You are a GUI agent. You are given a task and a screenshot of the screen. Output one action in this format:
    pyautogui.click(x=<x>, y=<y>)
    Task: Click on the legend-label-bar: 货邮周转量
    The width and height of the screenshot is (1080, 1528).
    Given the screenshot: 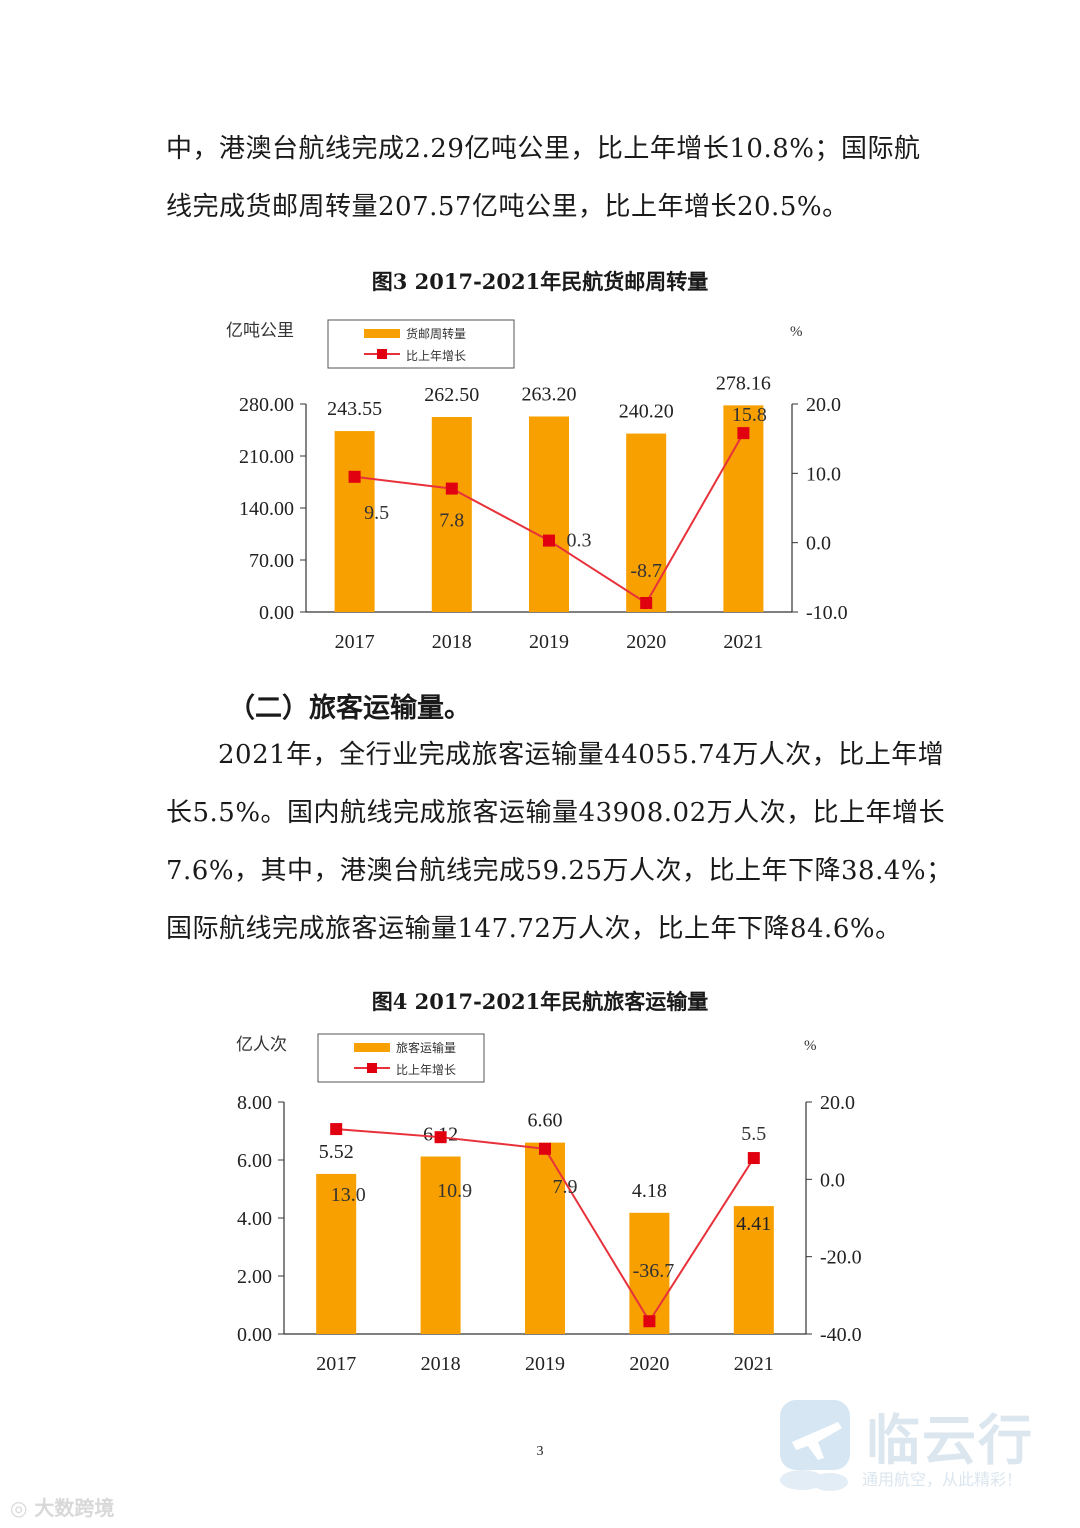 What is the action you would take?
    pyautogui.click(x=436, y=333)
    